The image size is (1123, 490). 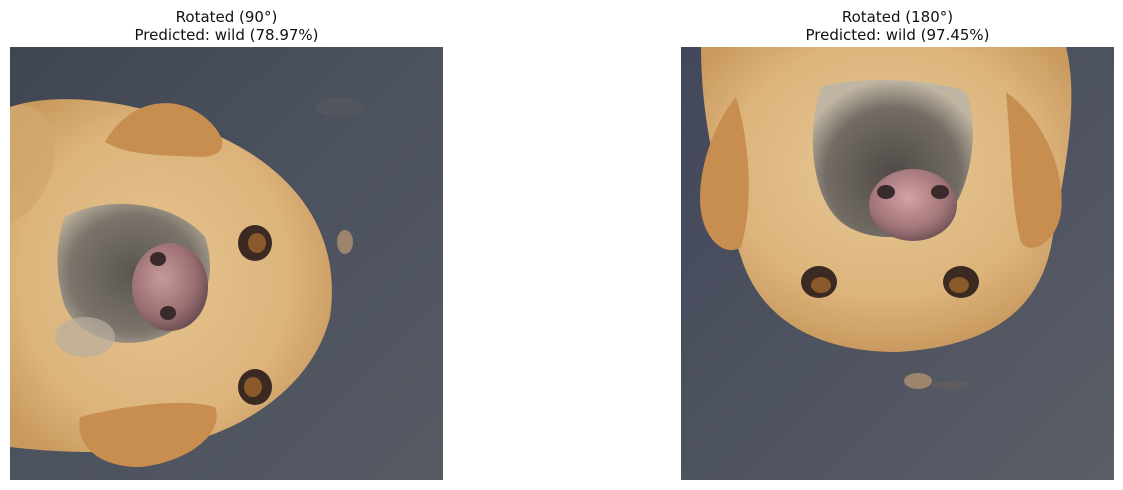 What do you see at coordinates (897, 17) in the screenshot?
I see `panel-title: Rotated (180°)` at bounding box center [897, 17].